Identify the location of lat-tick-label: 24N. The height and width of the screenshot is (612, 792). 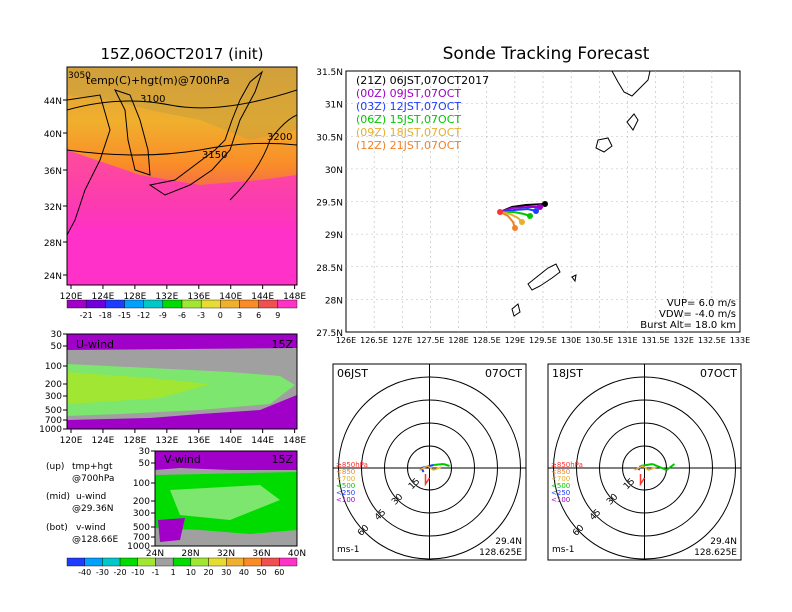
(53, 277).